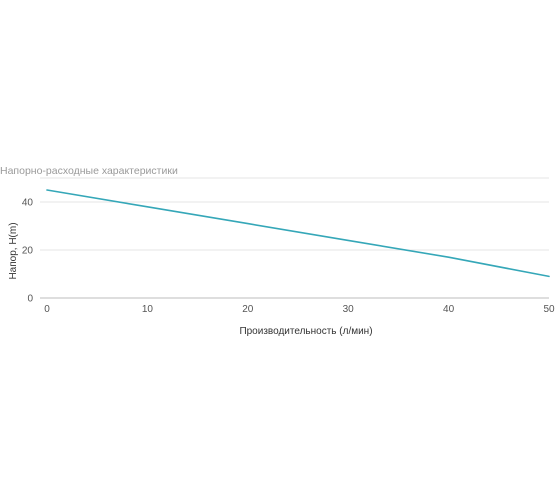  What do you see at coordinates (89, 171) in the screenshot?
I see `chart-title: Напорно-расходные характеристики` at bounding box center [89, 171].